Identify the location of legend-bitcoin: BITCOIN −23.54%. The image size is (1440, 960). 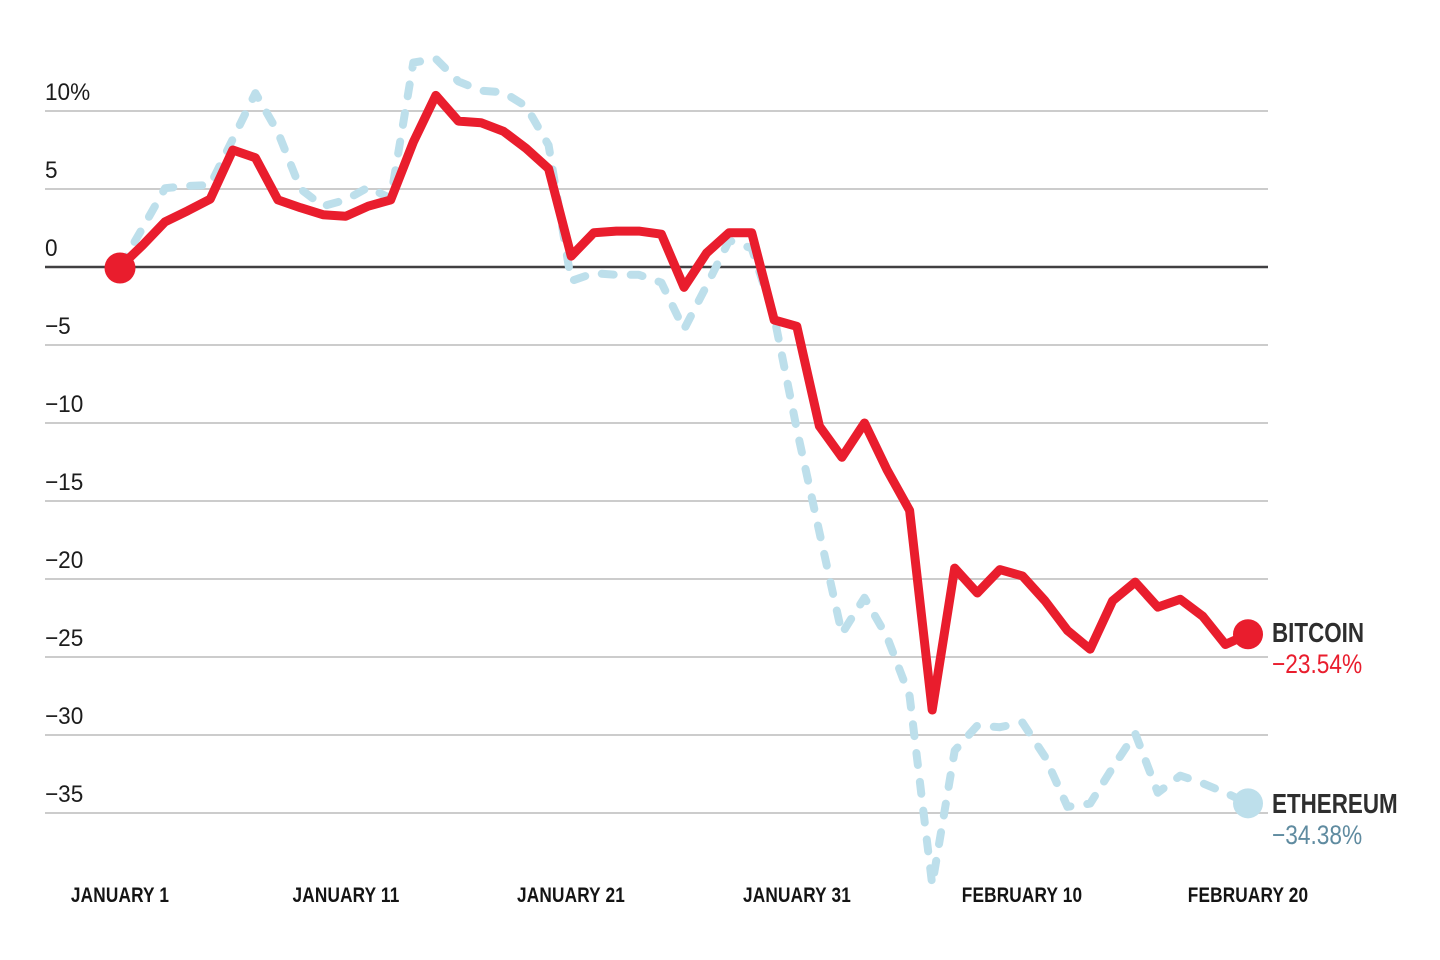
(1329, 648).